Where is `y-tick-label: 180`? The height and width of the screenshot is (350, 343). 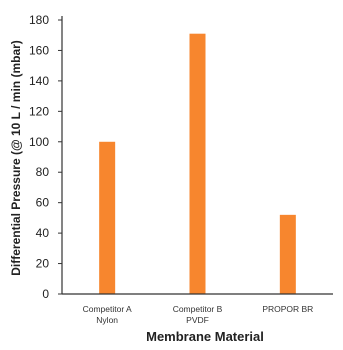
y-tick-label: 180 is located at coordinates (39, 20).